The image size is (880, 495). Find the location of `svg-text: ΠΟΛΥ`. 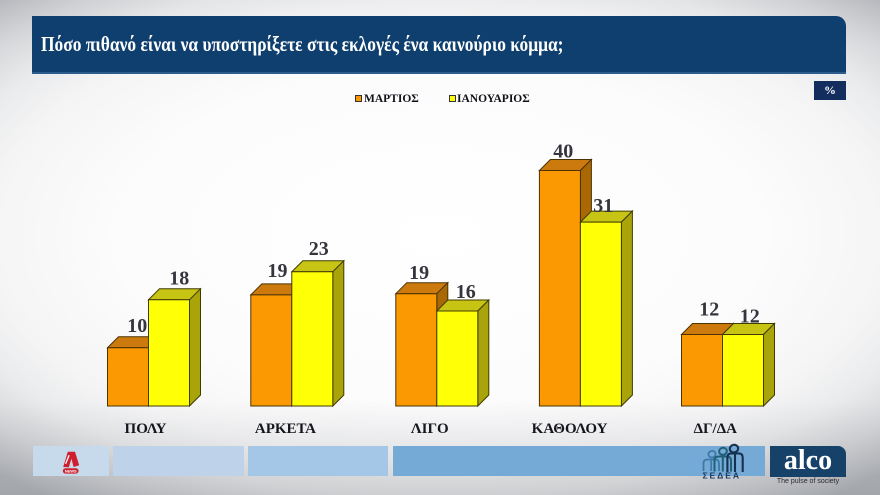

svg-text: ΠΟΛΥ is located at coordinates (146, 429).